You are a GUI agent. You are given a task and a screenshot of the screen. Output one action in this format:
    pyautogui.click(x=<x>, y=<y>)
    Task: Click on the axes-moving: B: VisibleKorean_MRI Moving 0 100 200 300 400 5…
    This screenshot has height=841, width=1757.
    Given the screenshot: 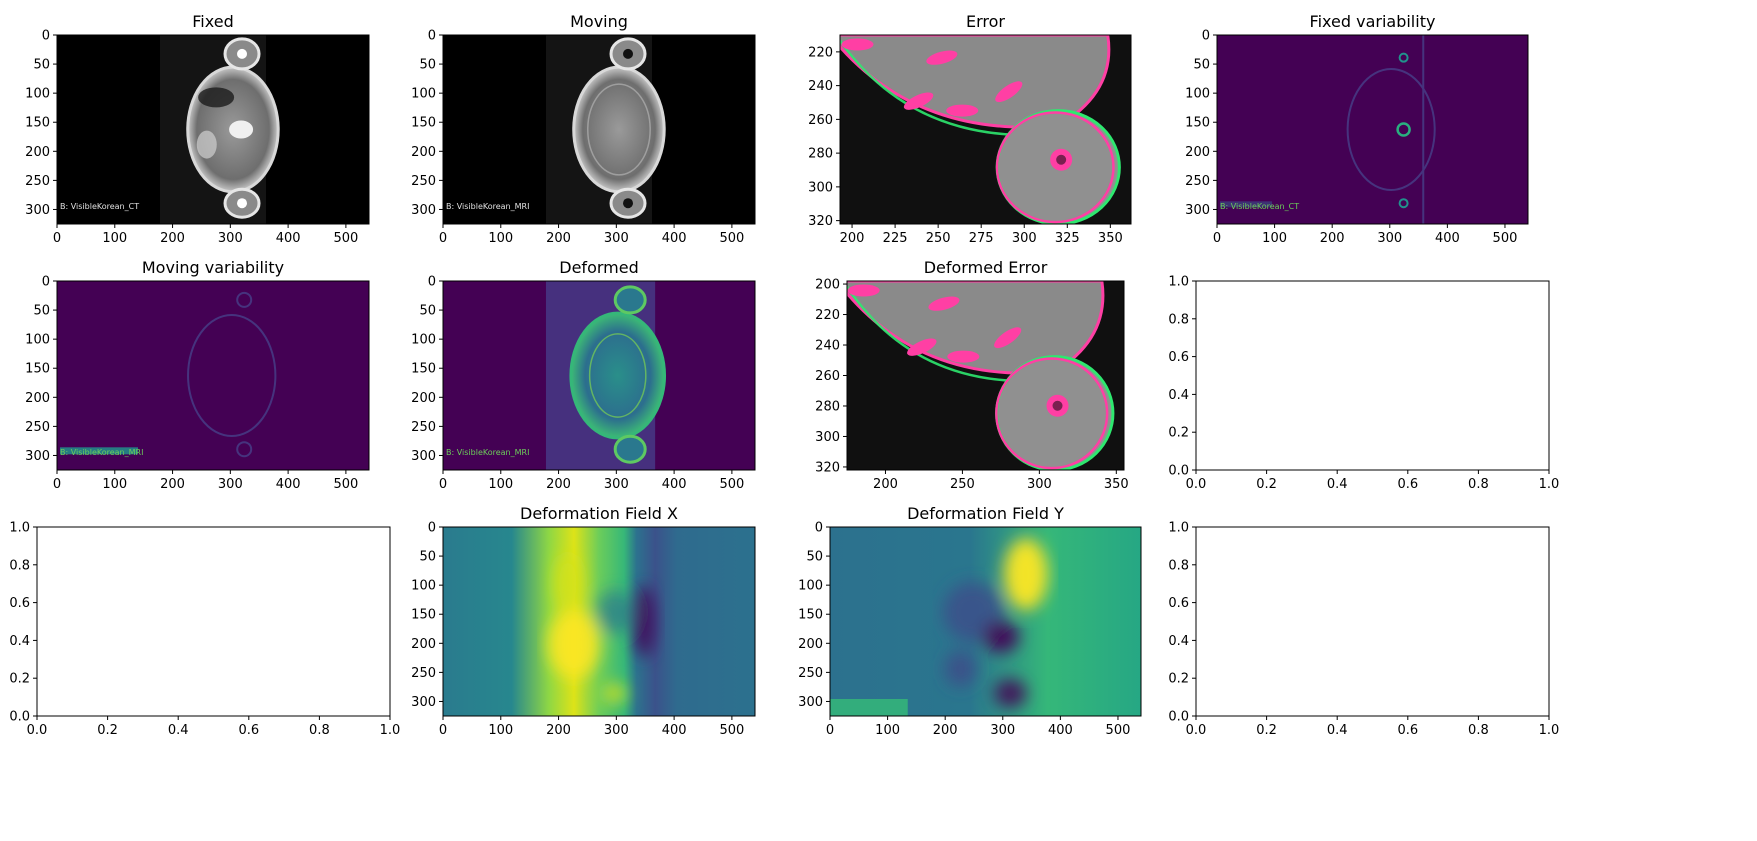 What is the action you would take?
    pyautogui.click(x=583, y=129)
    